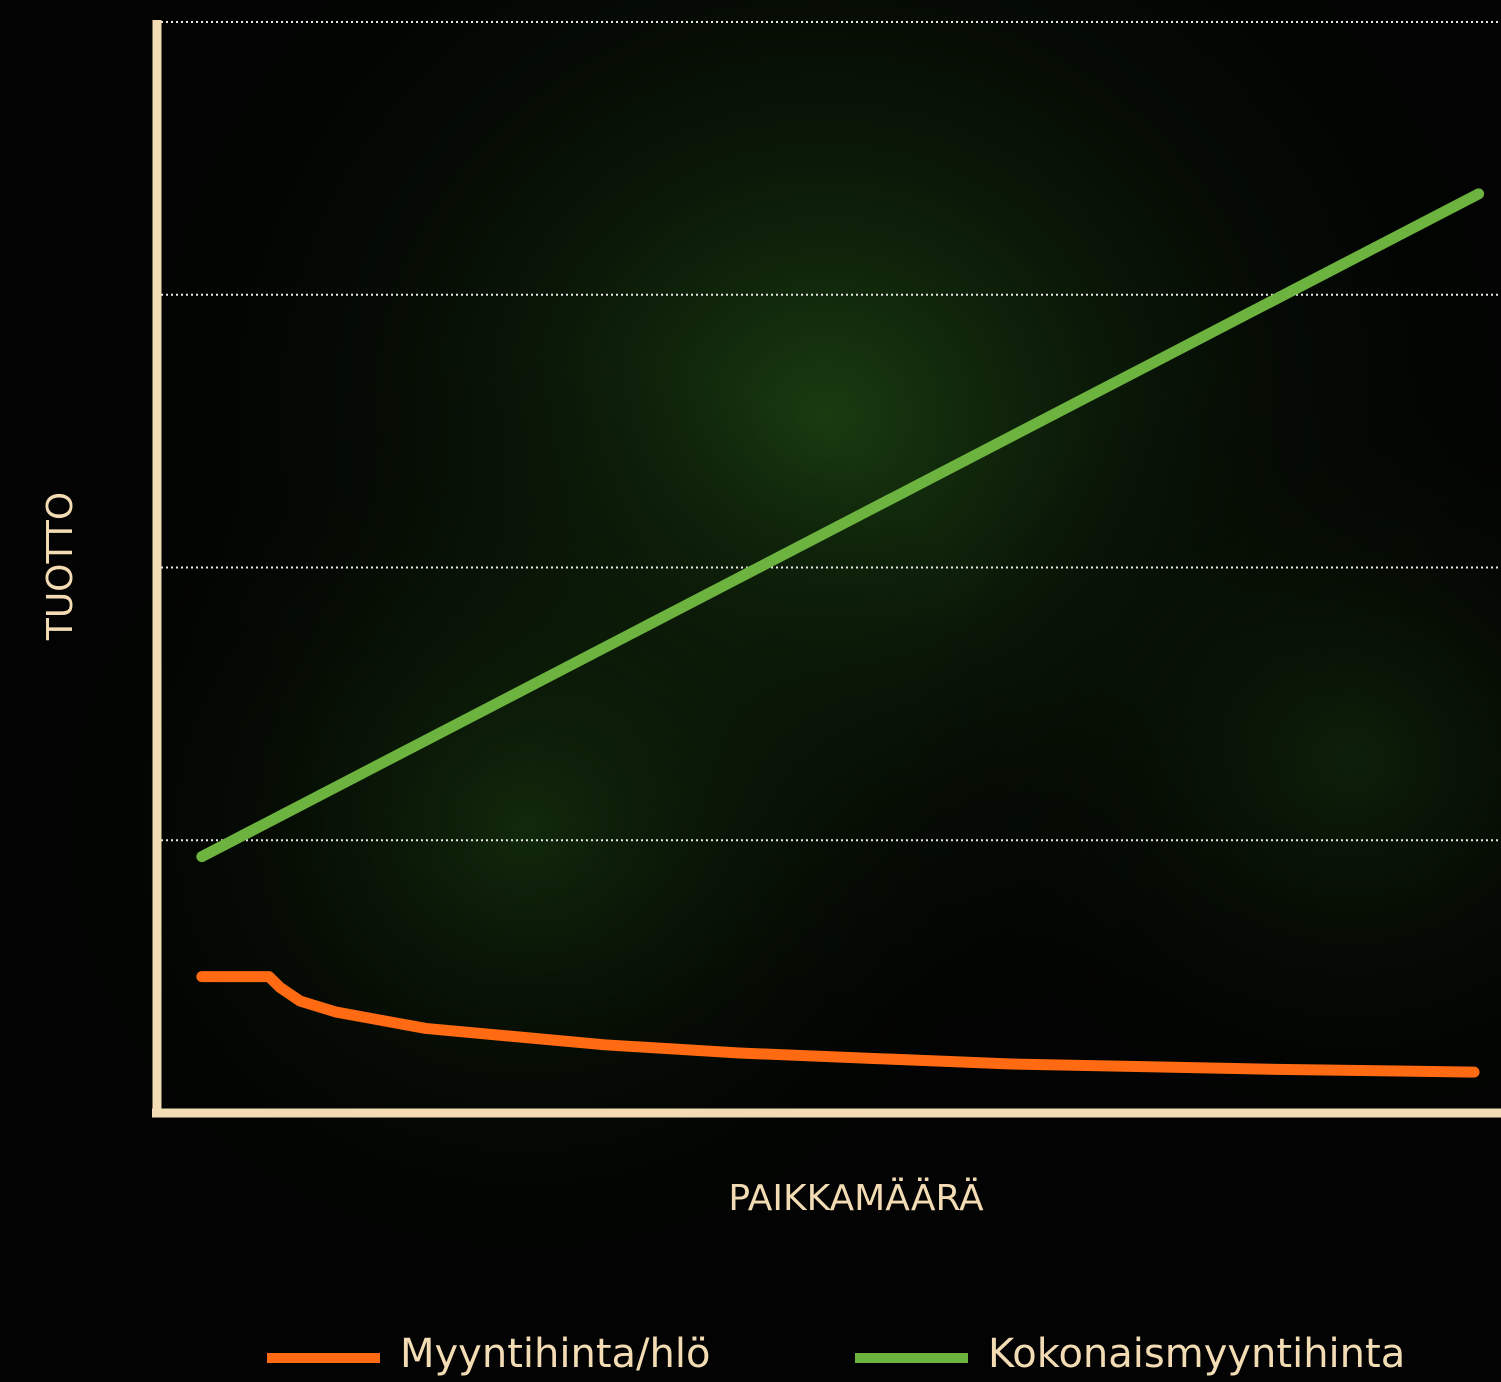 This screenshot has width=1501, height=1382. I want to click on data-line, so click(838, 1024).